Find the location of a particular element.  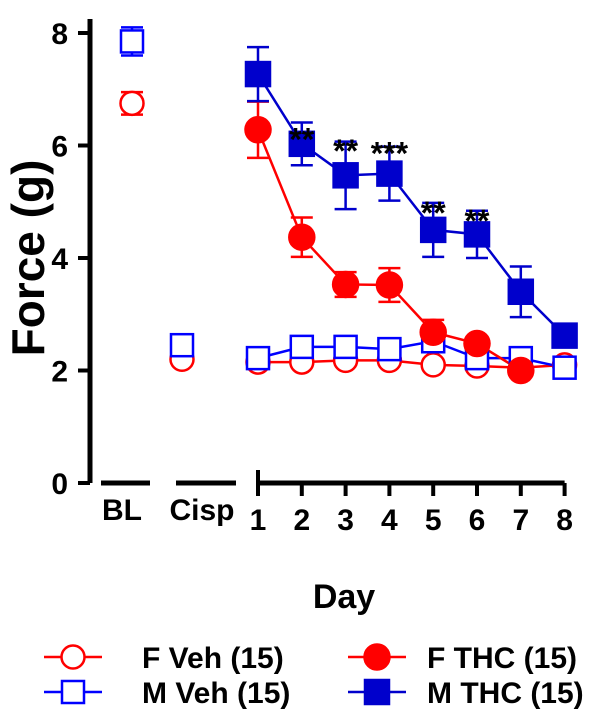

y-tick-label: 2 is located at coordinates (59, 372).